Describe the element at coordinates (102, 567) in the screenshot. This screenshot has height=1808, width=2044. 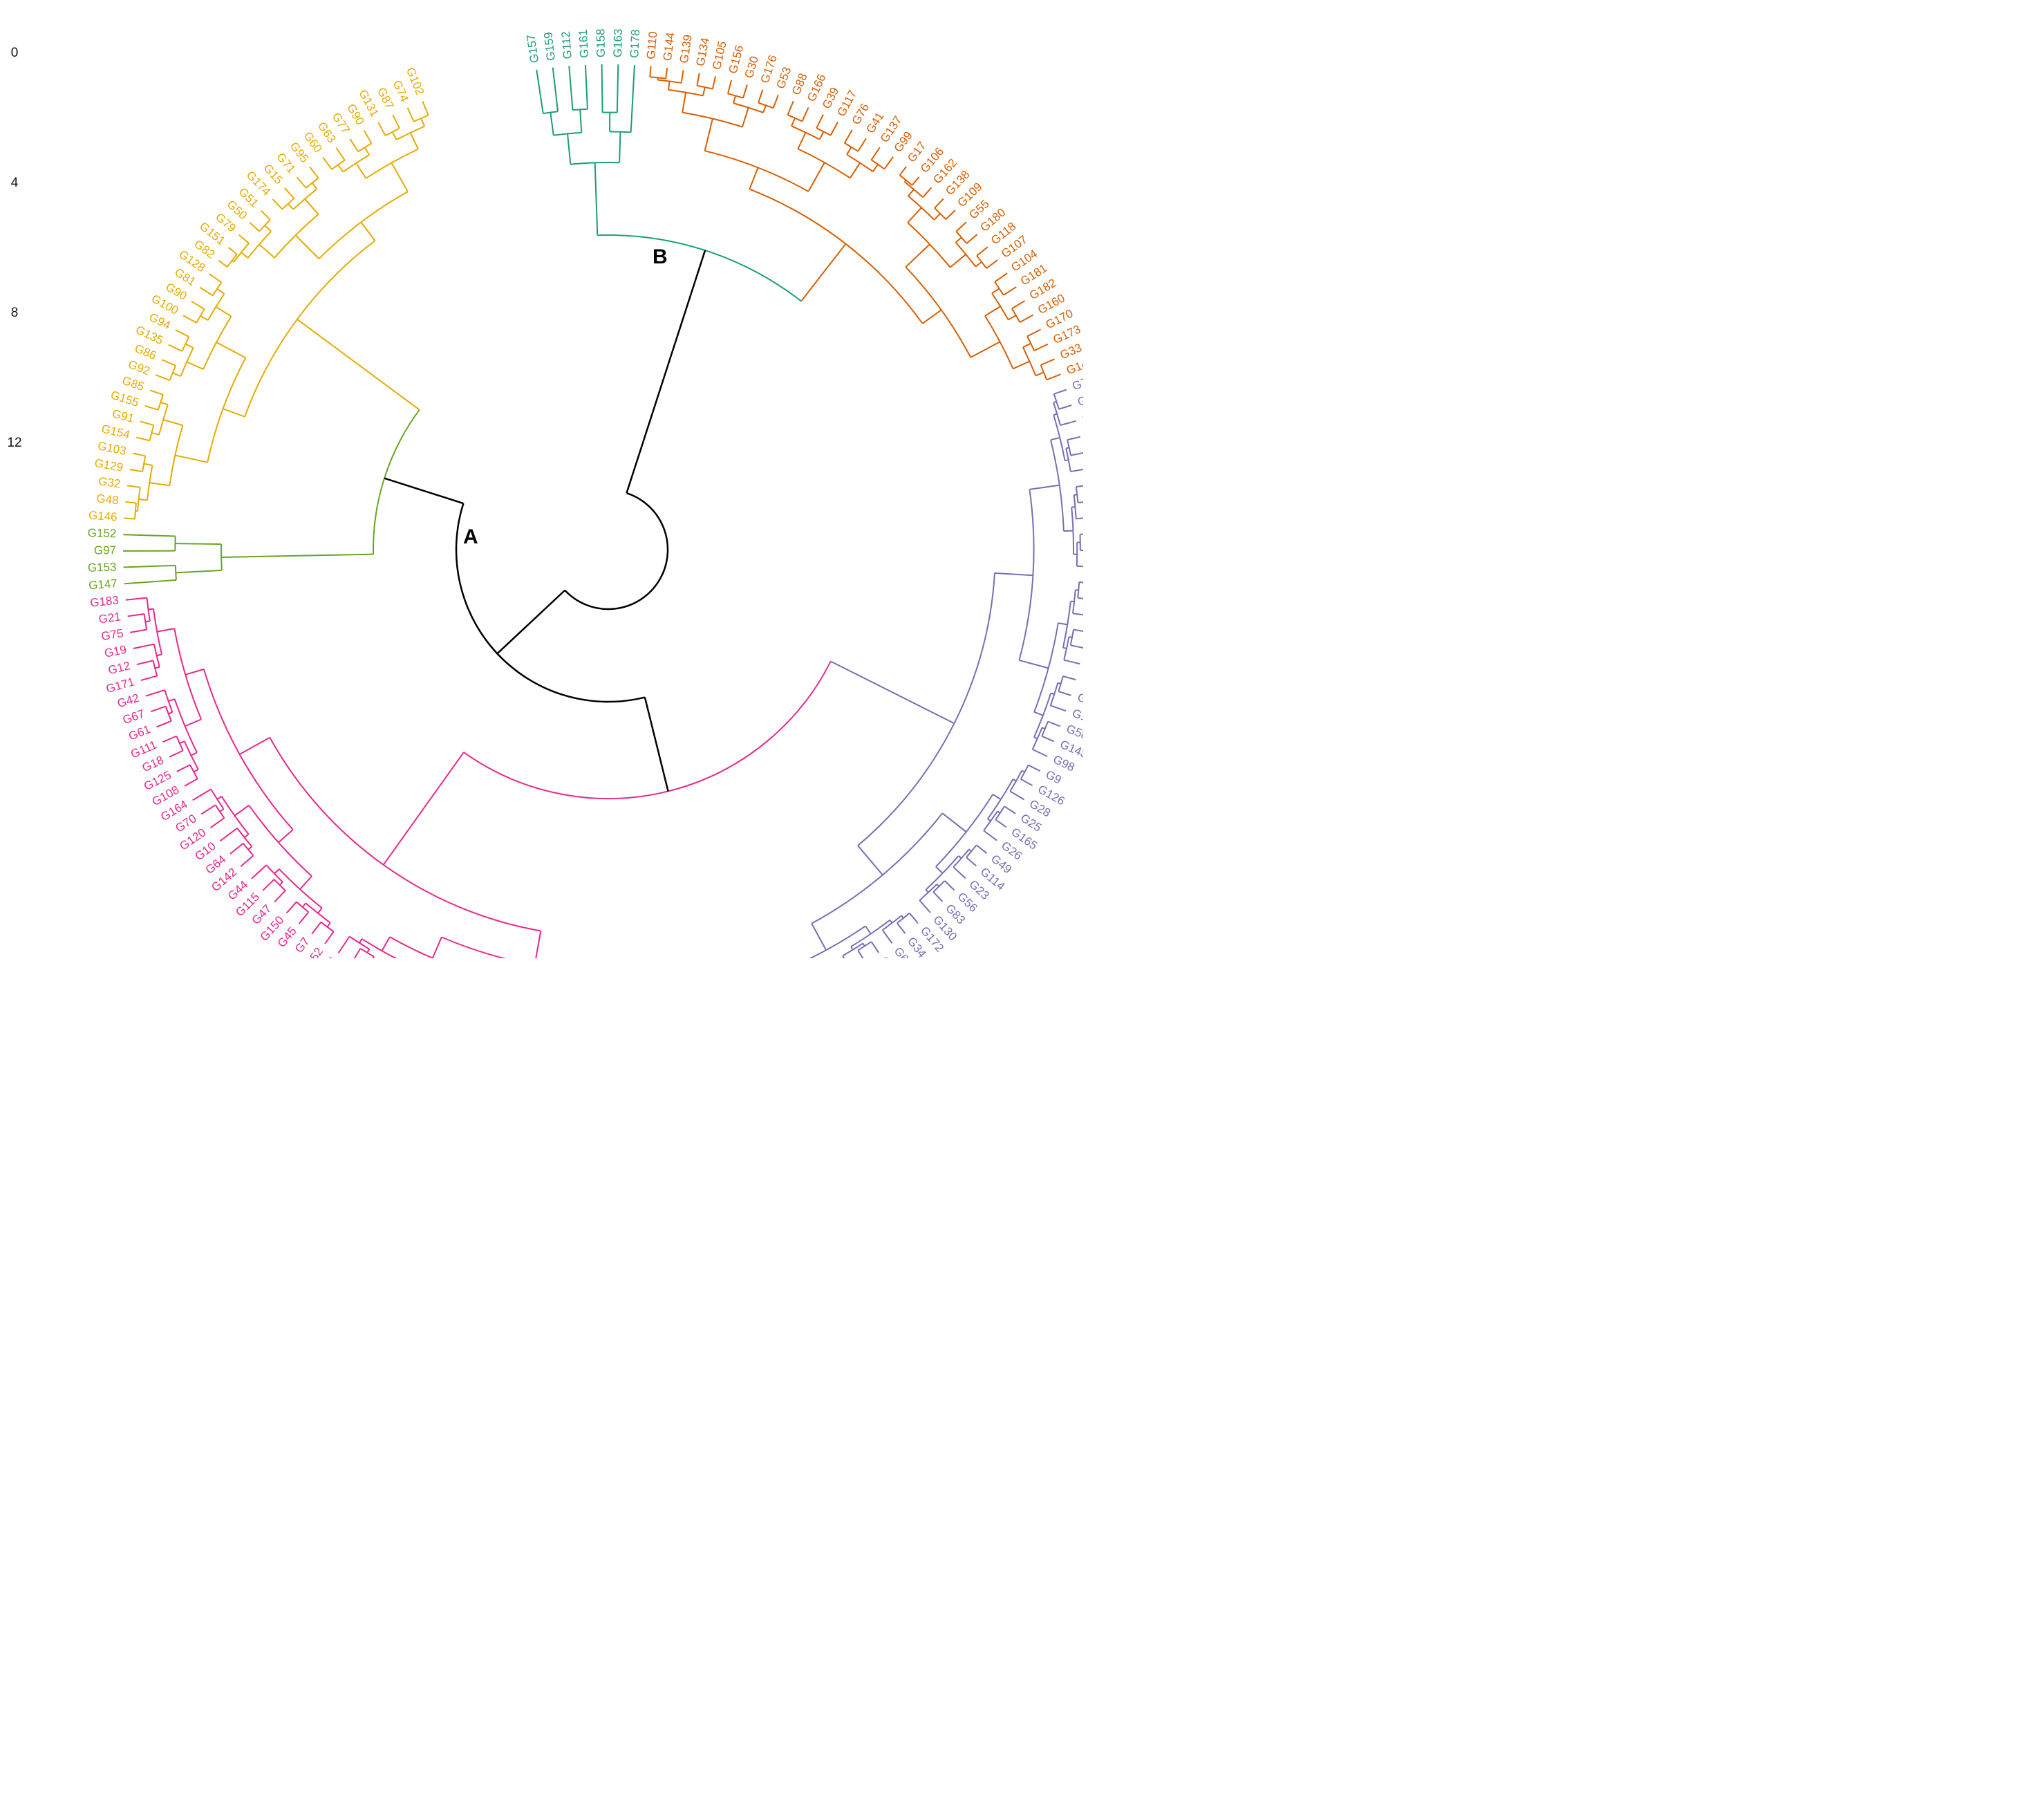
I see `leaf-label: G153` at that location.